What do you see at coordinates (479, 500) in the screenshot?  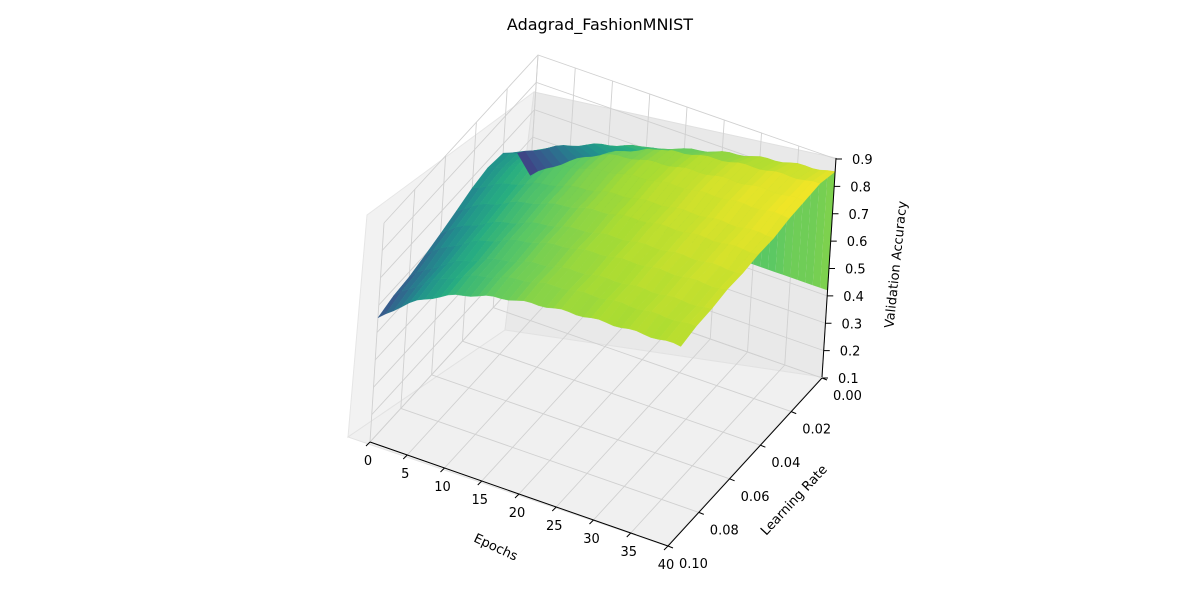 I see `x-tick-label: 15` at bounding box center [479, 500].